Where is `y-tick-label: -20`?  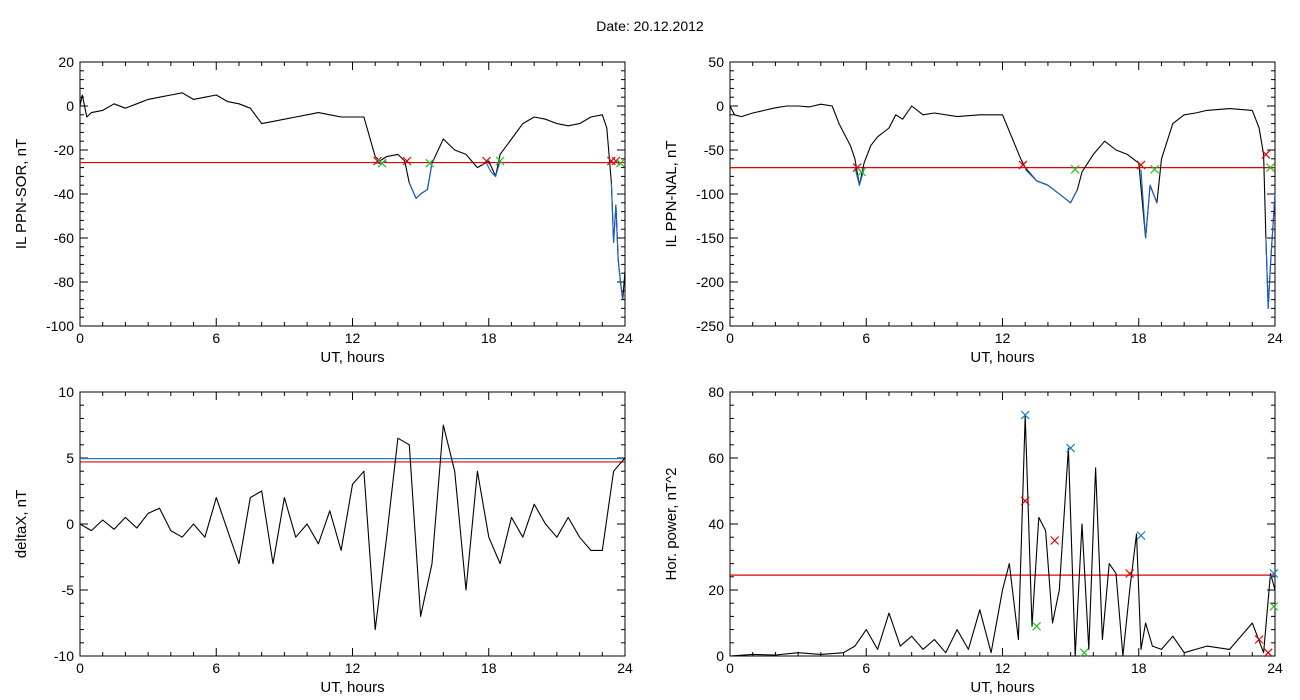
y-tick-label: -20 is located at coordinates (64, 150).